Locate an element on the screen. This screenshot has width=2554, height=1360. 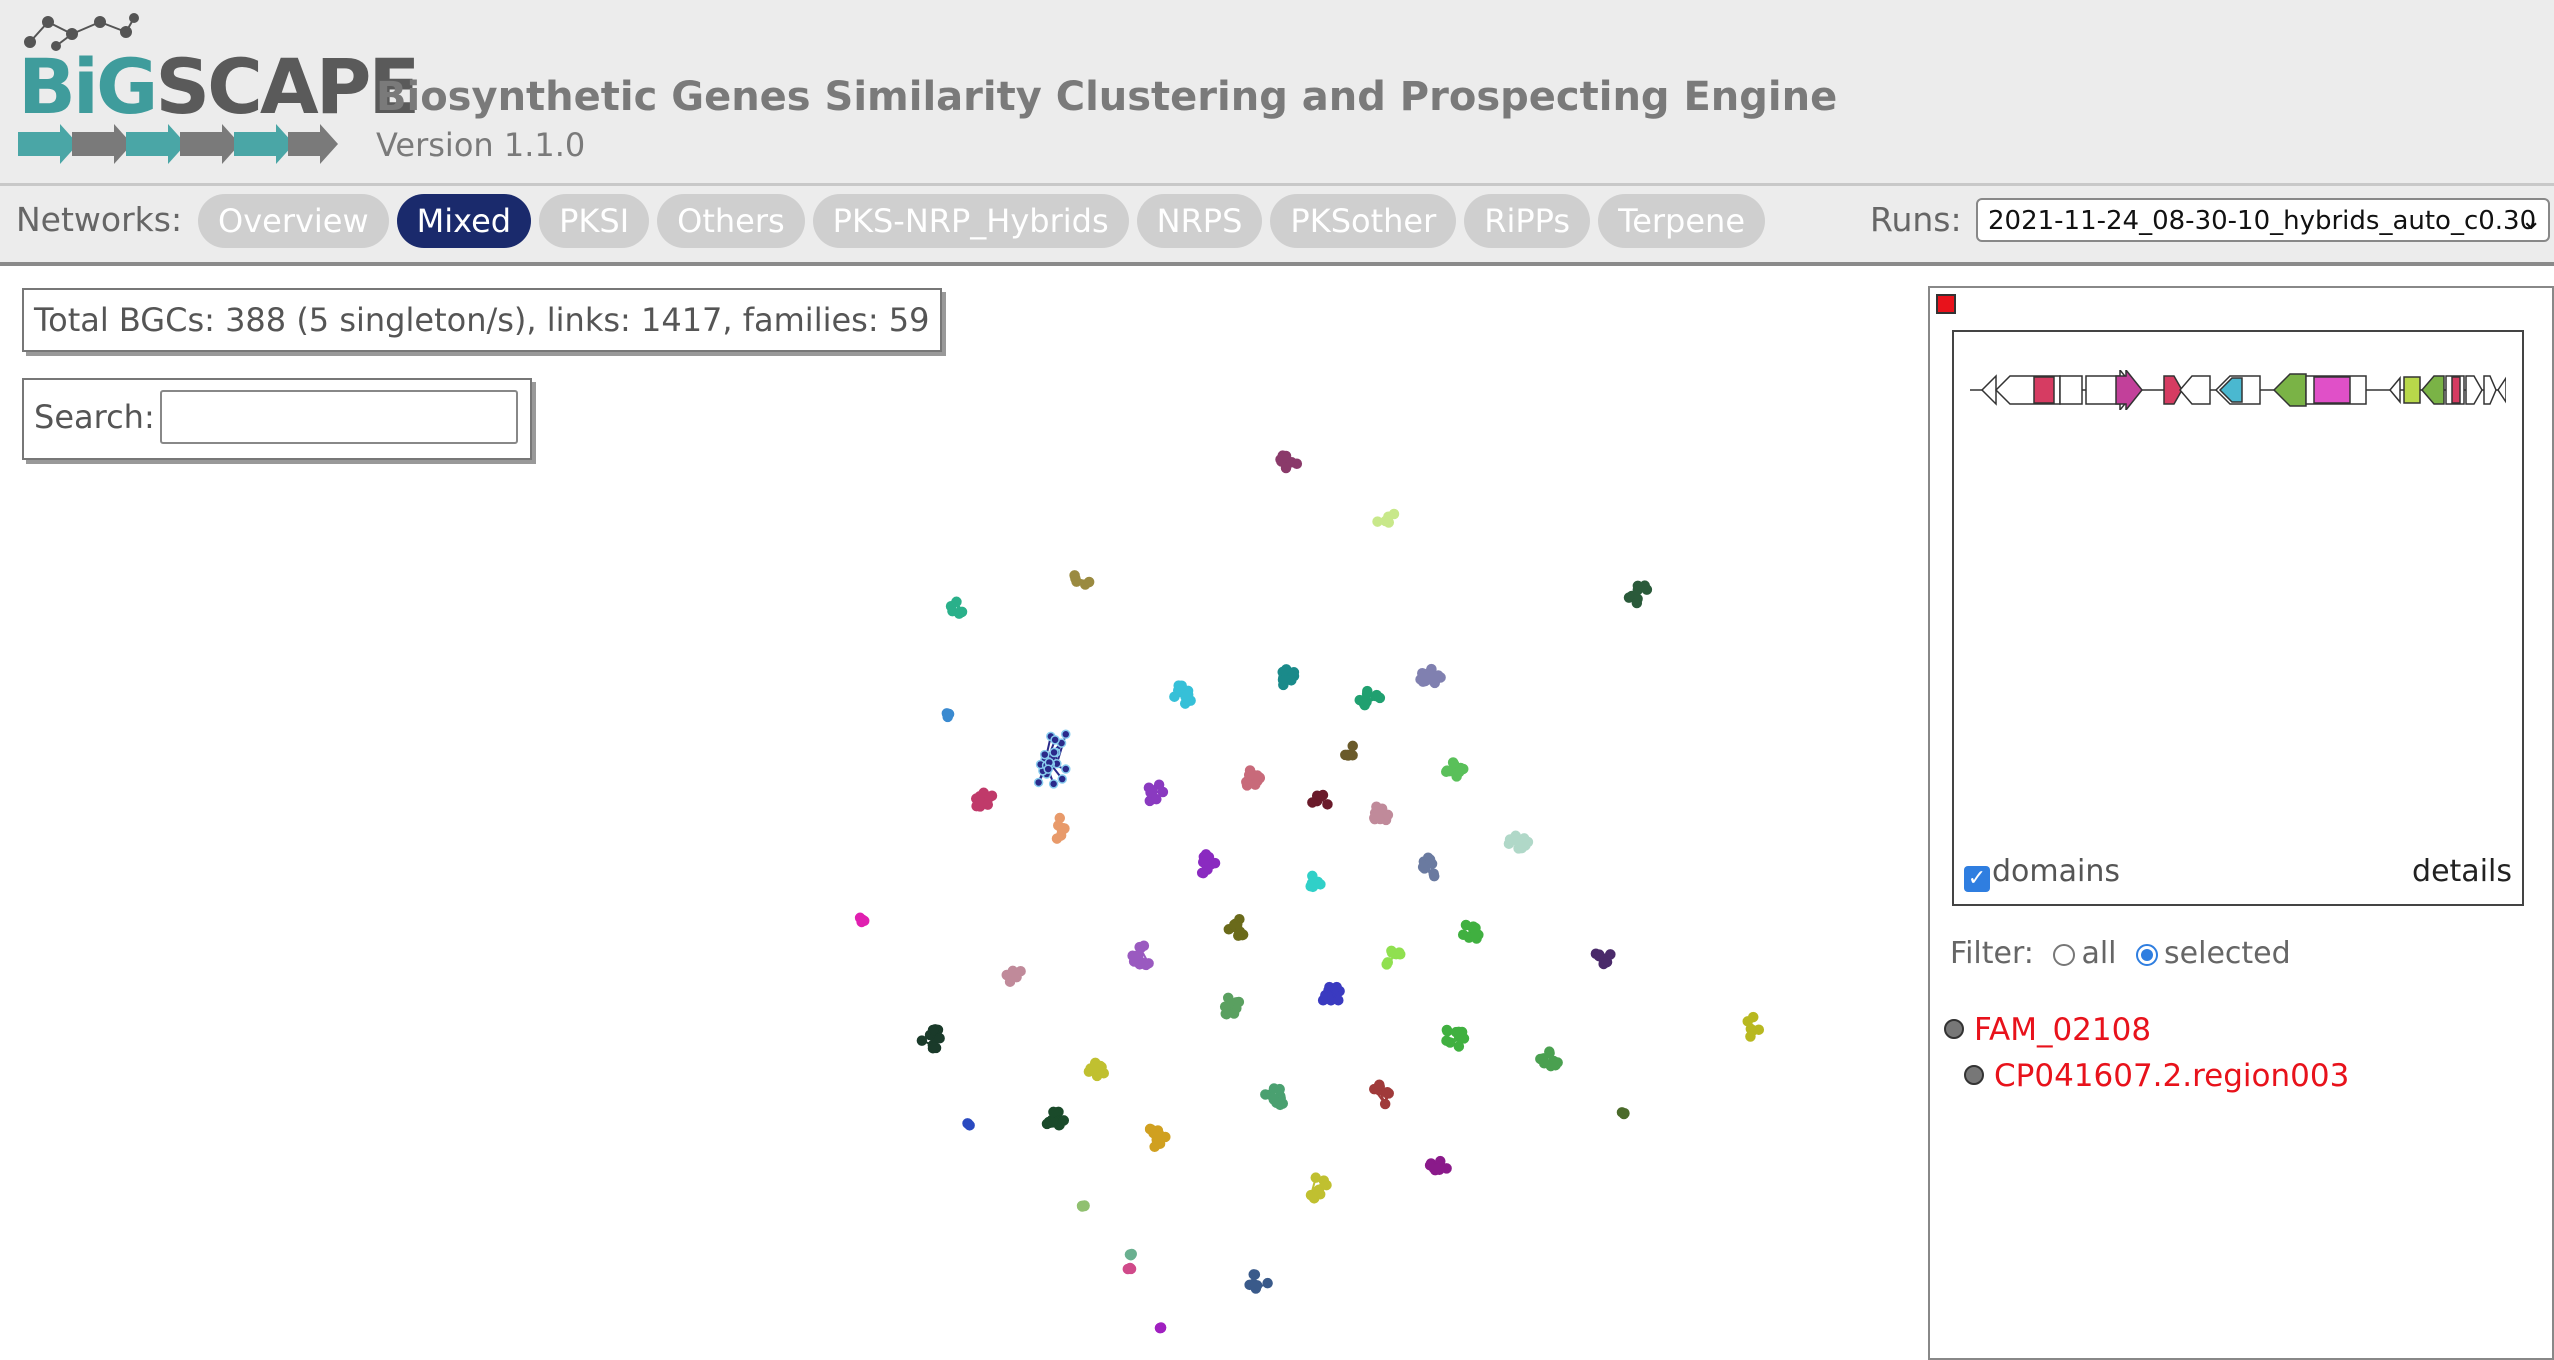
tab-pksother: PKSother is located at coordinates (1363, 221).